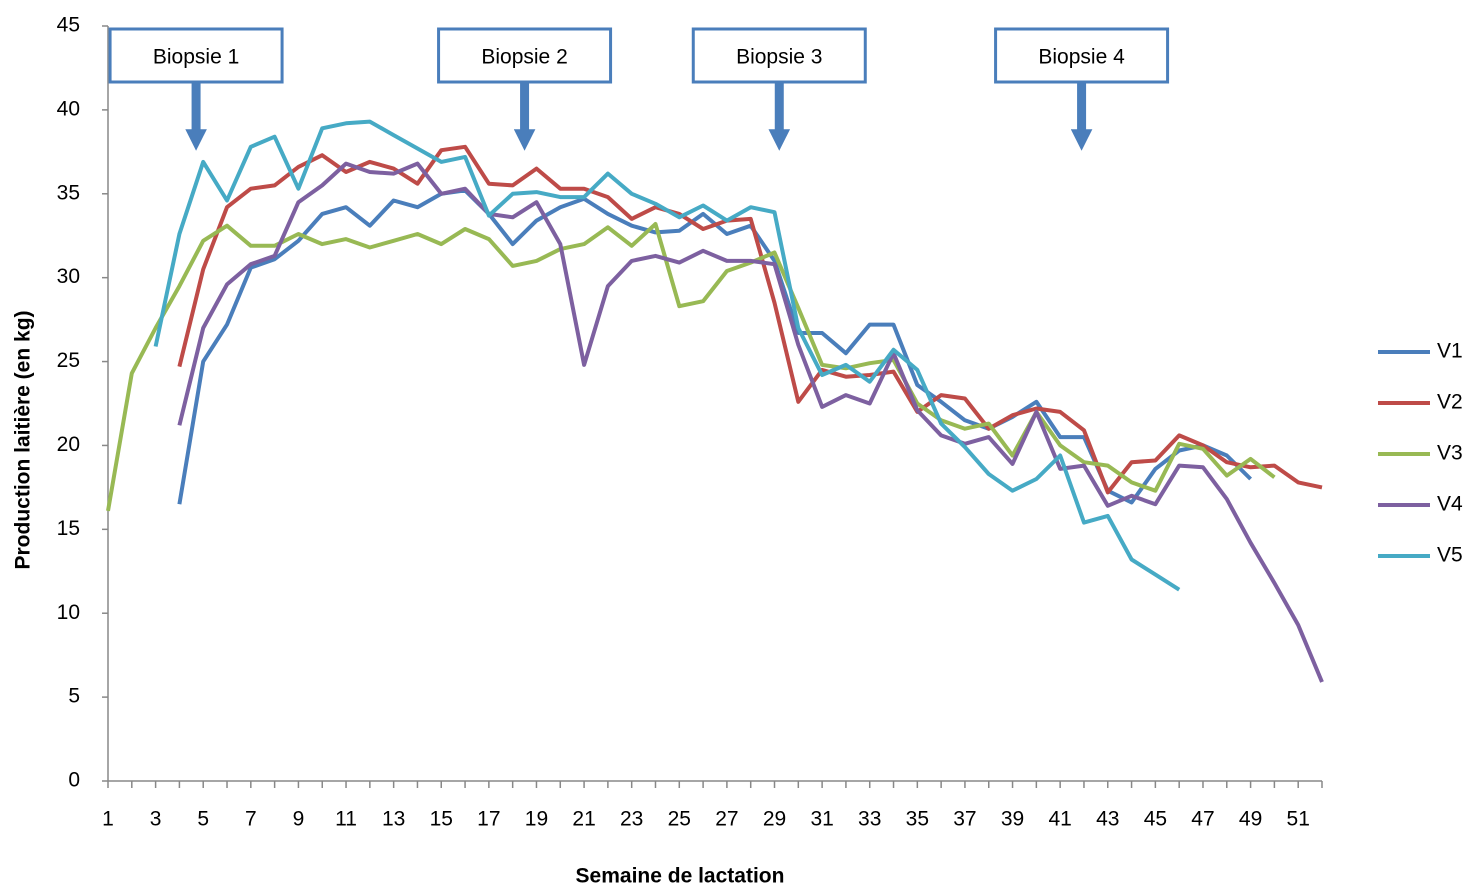 This screenshot has height=888, width=1470. I want to click on y-tick-label: 10, so click(68, 612).